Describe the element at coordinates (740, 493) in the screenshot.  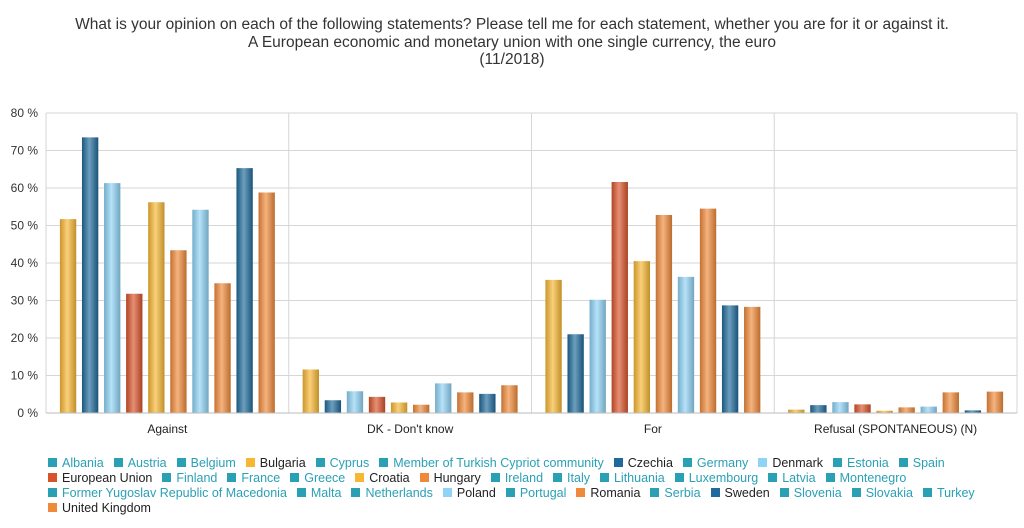
I see `legend-item: Sweden` at that location.